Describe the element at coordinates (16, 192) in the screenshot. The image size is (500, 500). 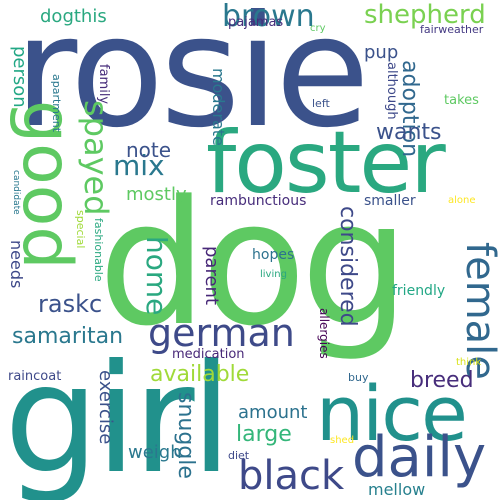
I see `word-candidate: candidate` at that location.